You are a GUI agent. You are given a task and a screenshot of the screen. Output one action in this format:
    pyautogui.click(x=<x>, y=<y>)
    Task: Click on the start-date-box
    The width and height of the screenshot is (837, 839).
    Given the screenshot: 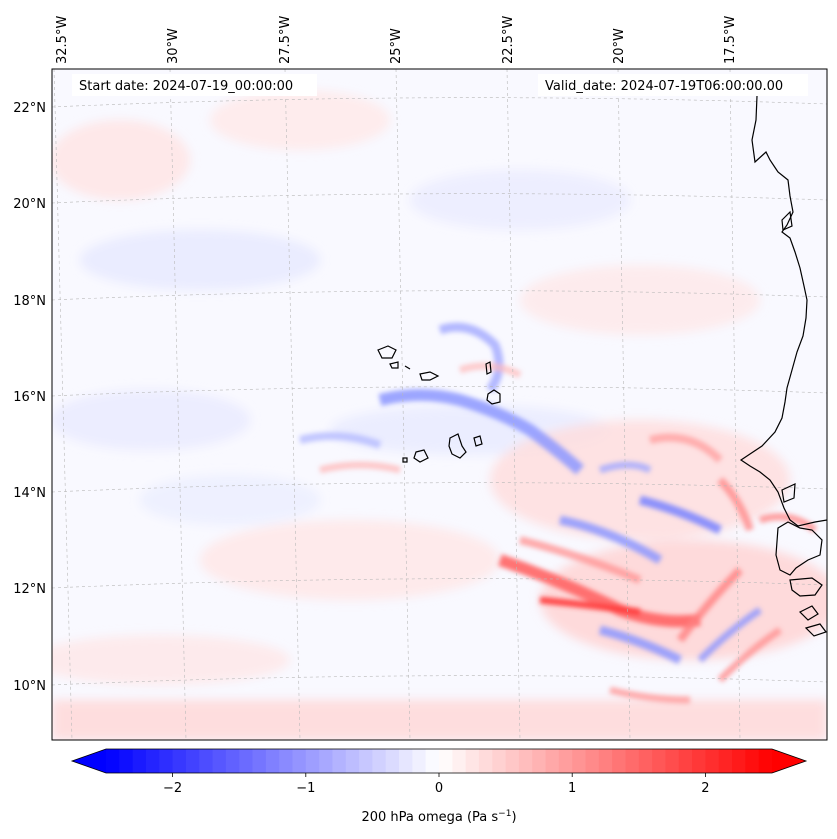 What is the action you would take?
    pyautogui.click(x=194, y=85)
    